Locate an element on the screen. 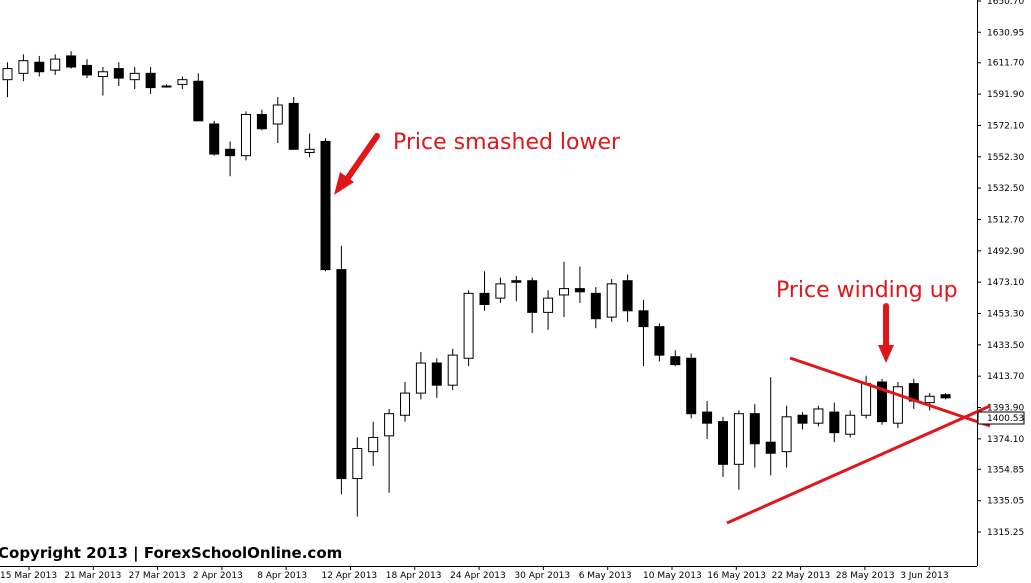  y-tick-label: 1433.50 is located at coordinates (1005, 346).